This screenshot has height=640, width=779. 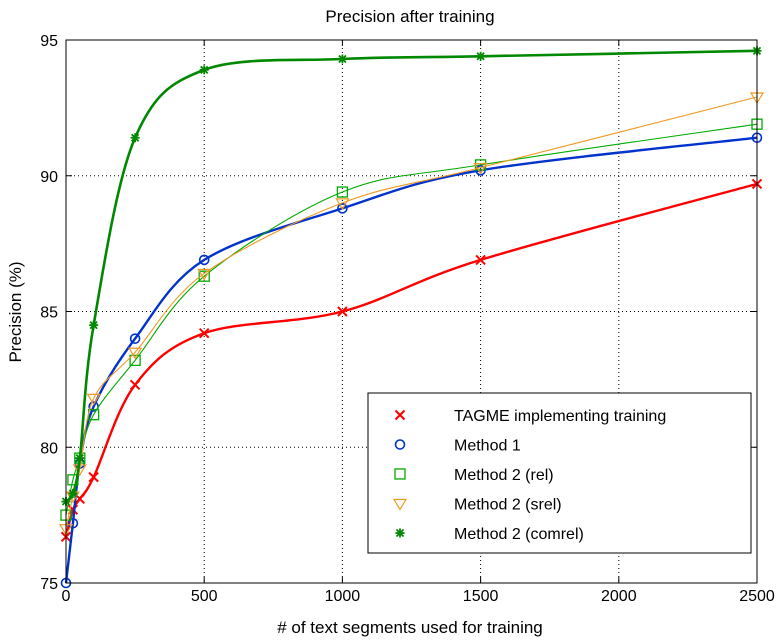 I want to click on y-tick-label: 80, so click(x=49, y=448).